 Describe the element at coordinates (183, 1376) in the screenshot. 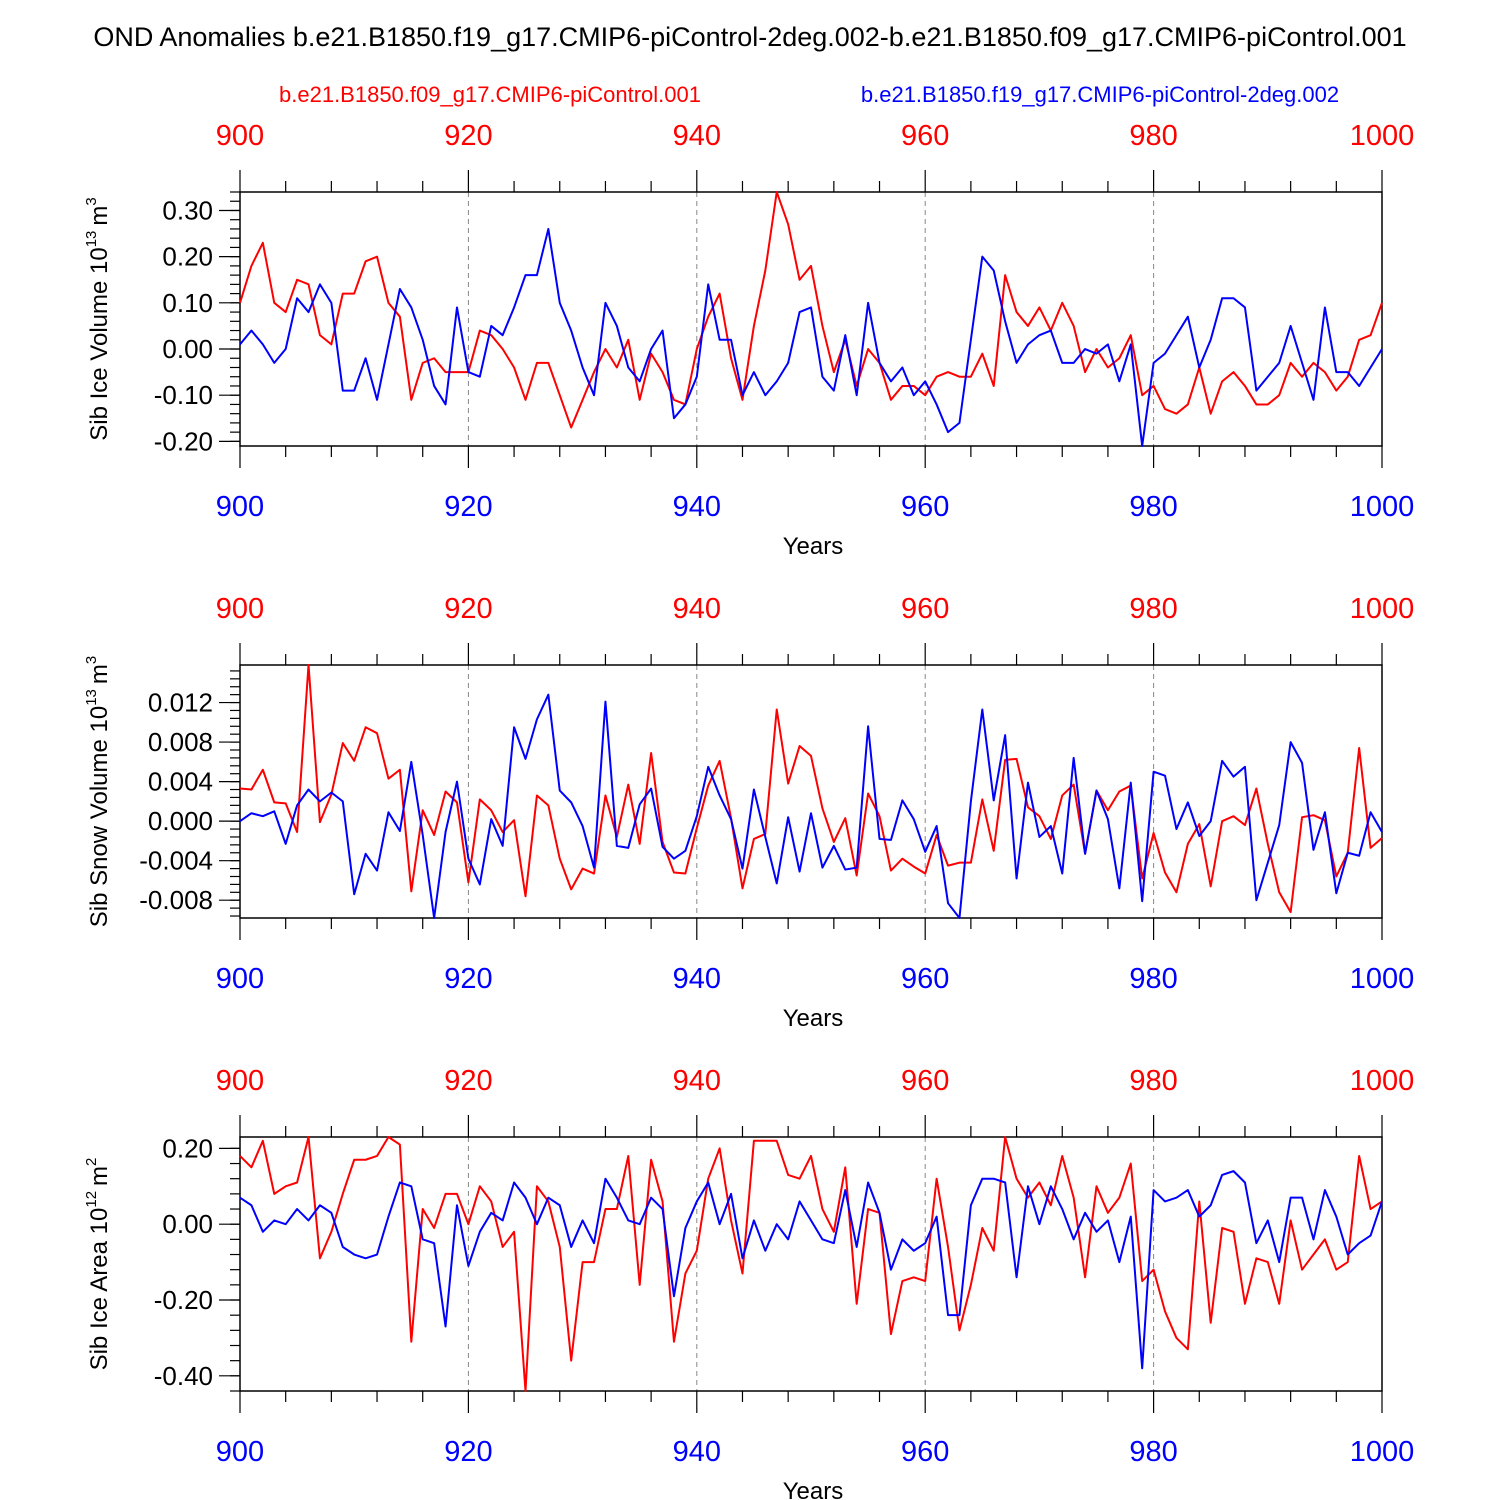

I see `y-tick-label: -0.40` at that location.